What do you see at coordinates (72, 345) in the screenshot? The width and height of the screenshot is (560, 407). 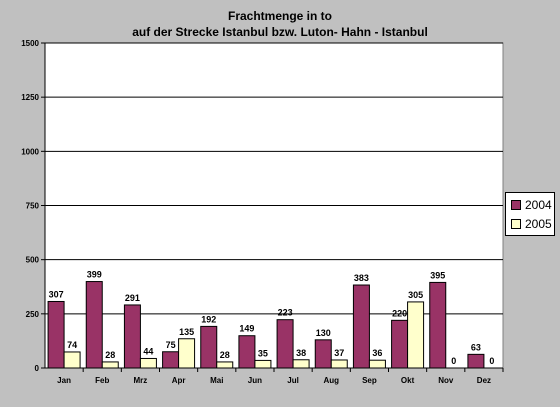 I see `data-label-2005: 74` at bounding box center [72, 345].